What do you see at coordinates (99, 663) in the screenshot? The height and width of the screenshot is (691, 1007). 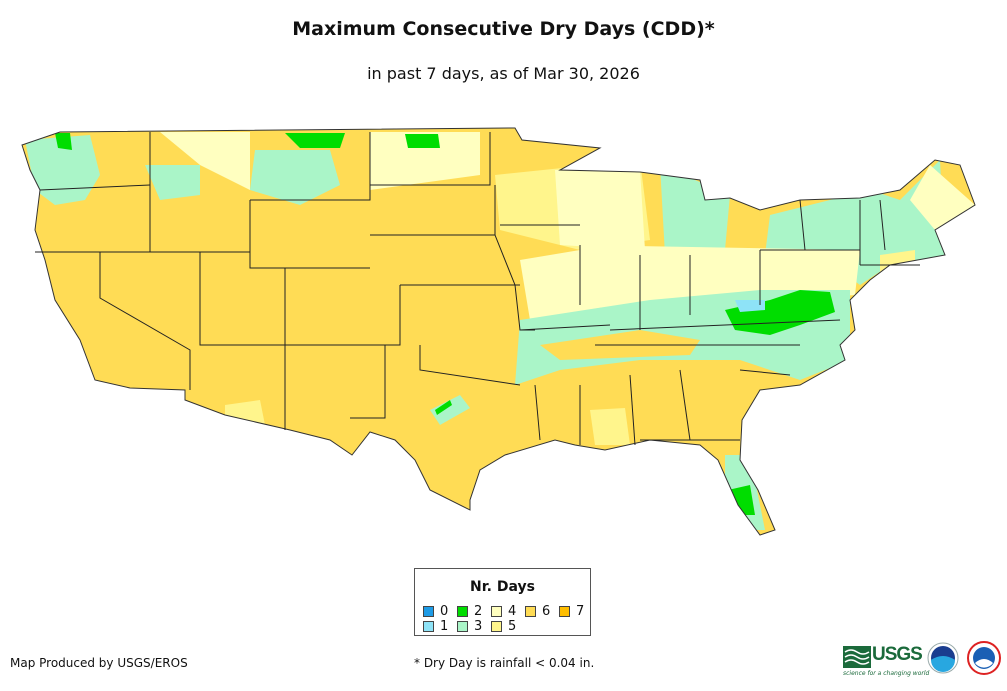 I see `map-credit: Map Produced by USGS/EROS` at bounding box center [99, 663].